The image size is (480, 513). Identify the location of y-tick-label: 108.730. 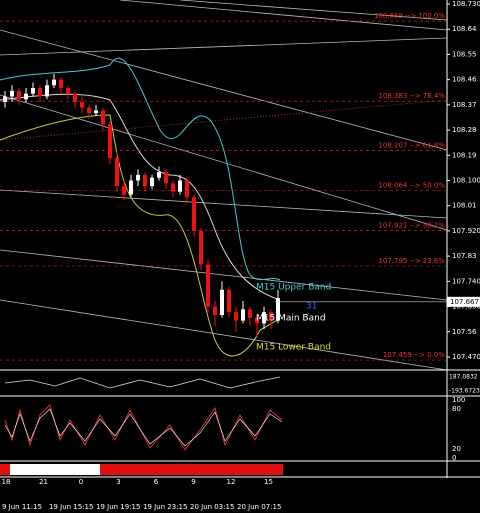
(466, 4).